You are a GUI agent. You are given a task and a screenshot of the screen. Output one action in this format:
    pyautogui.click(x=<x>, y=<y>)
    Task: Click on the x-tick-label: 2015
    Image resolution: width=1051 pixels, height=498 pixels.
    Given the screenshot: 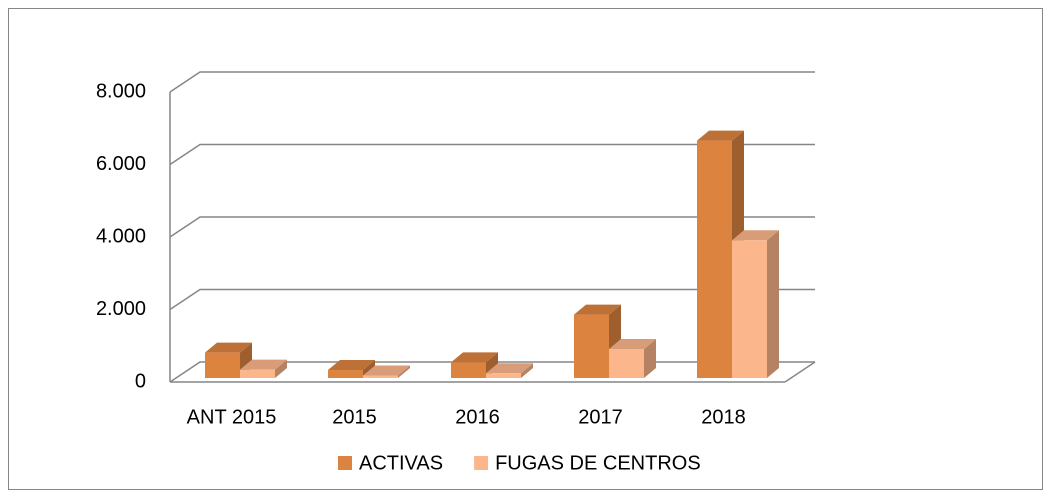 What is the action you would take?
    pyautogui.click(x=354, y=417)
    